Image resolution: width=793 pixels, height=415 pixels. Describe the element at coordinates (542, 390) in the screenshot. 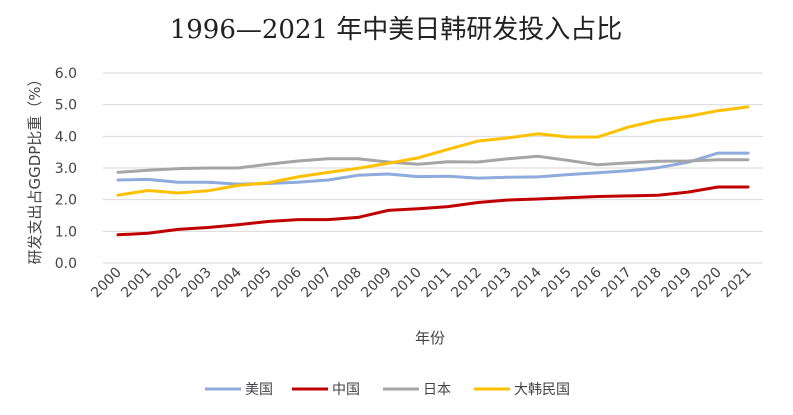

I see `legend-label: 大韩民国` at that location.